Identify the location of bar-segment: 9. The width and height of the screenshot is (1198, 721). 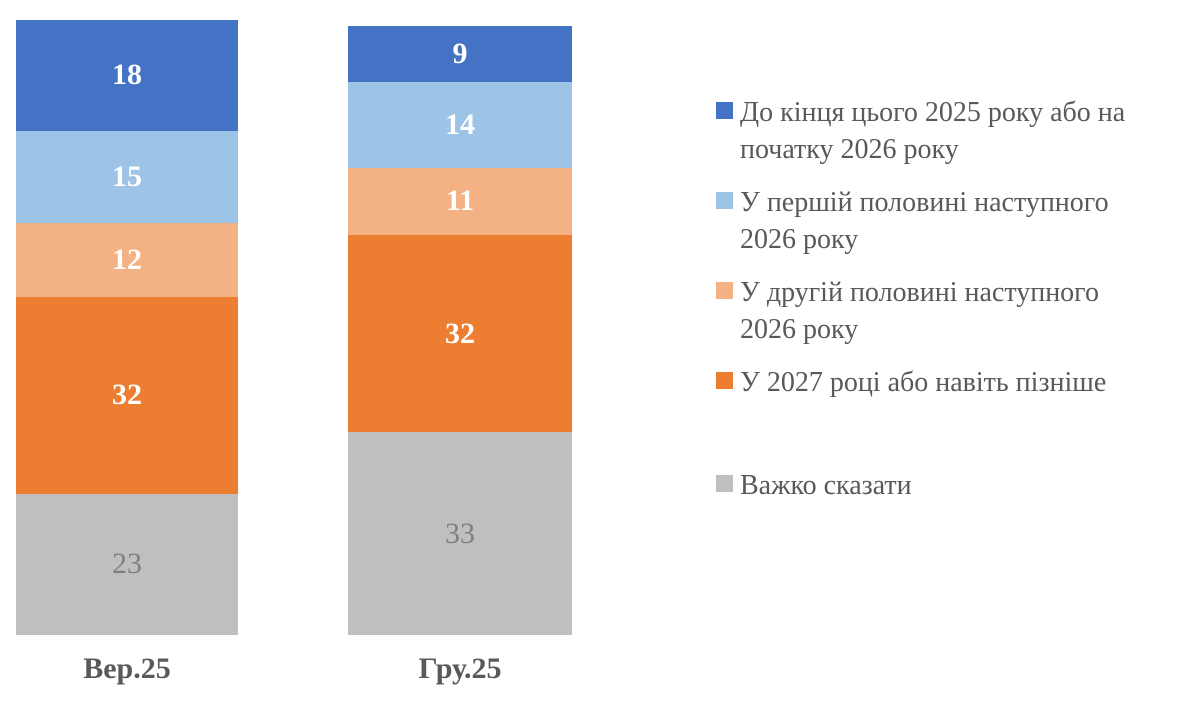
(460, 54).